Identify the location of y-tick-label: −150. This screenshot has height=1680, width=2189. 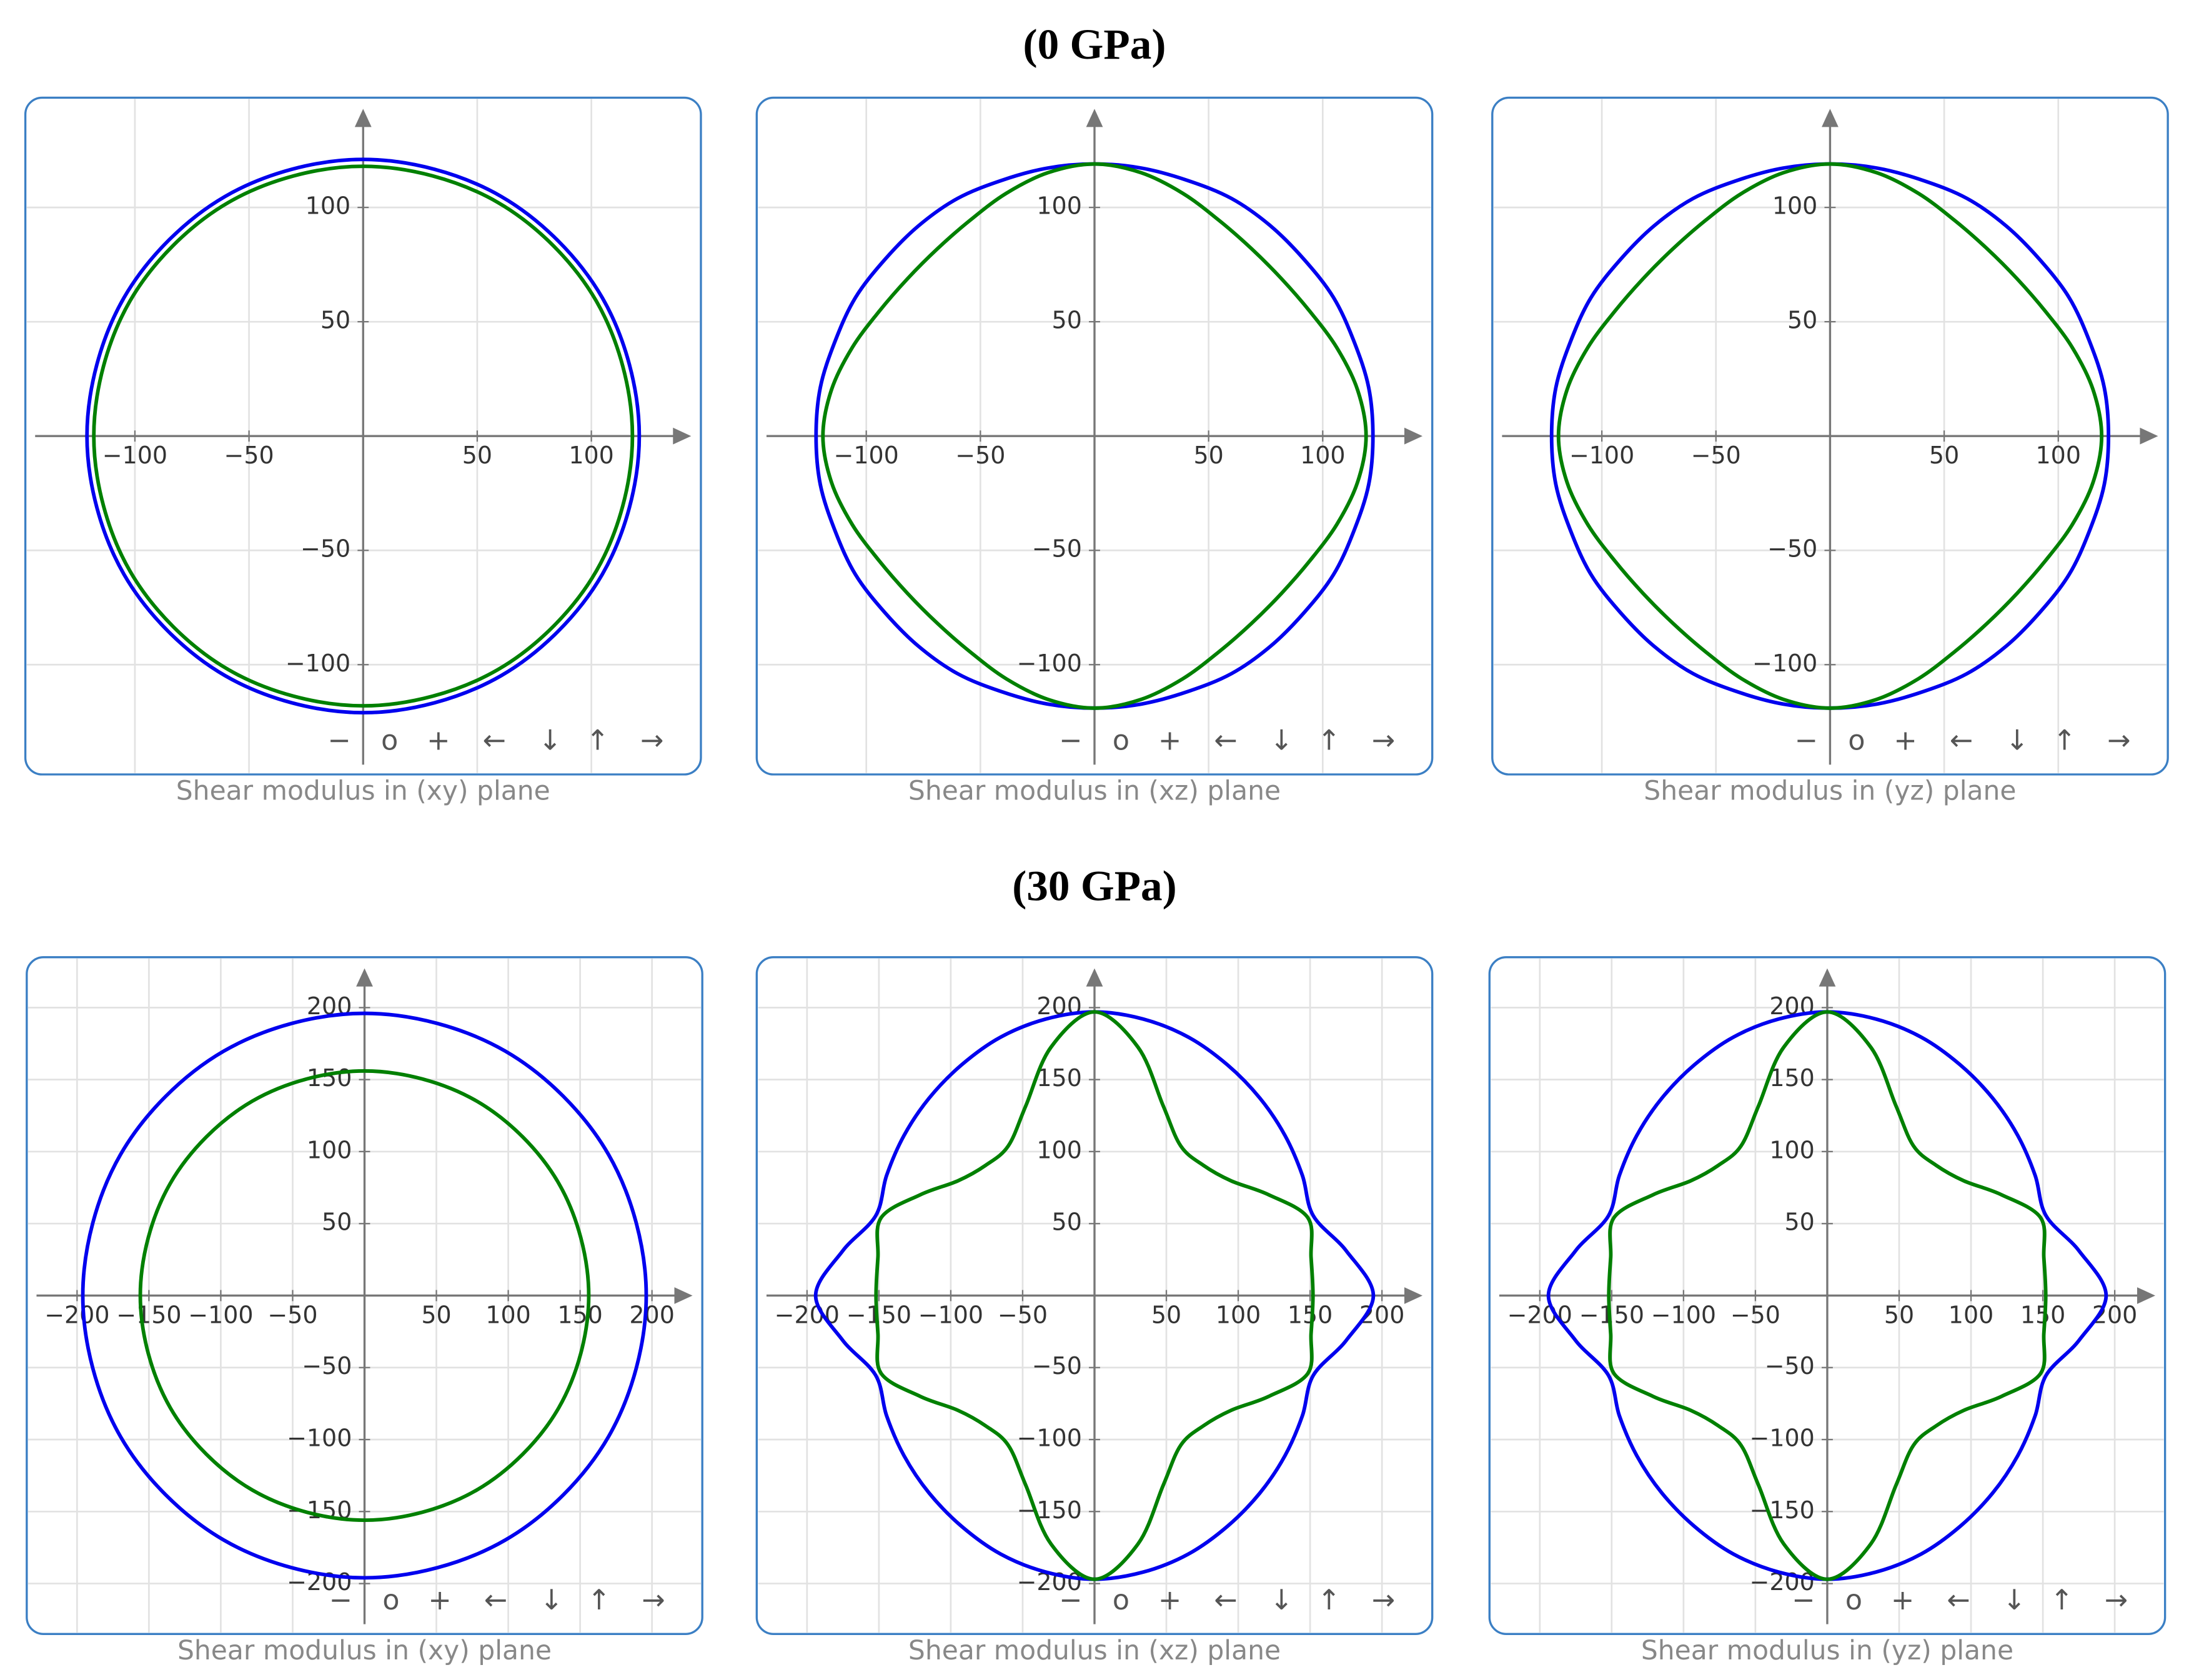
(1783, 1510).